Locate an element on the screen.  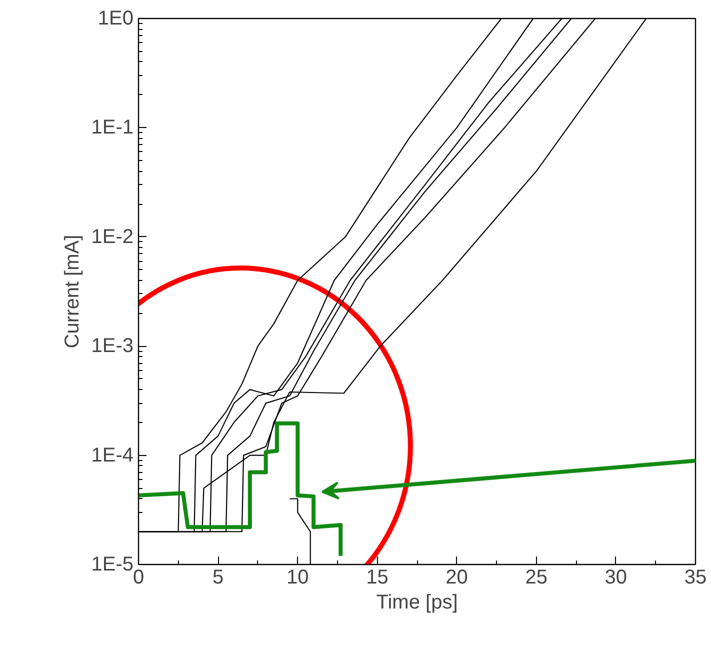
y-tick-label: 1E-5 is located at coordinates (112, 565).